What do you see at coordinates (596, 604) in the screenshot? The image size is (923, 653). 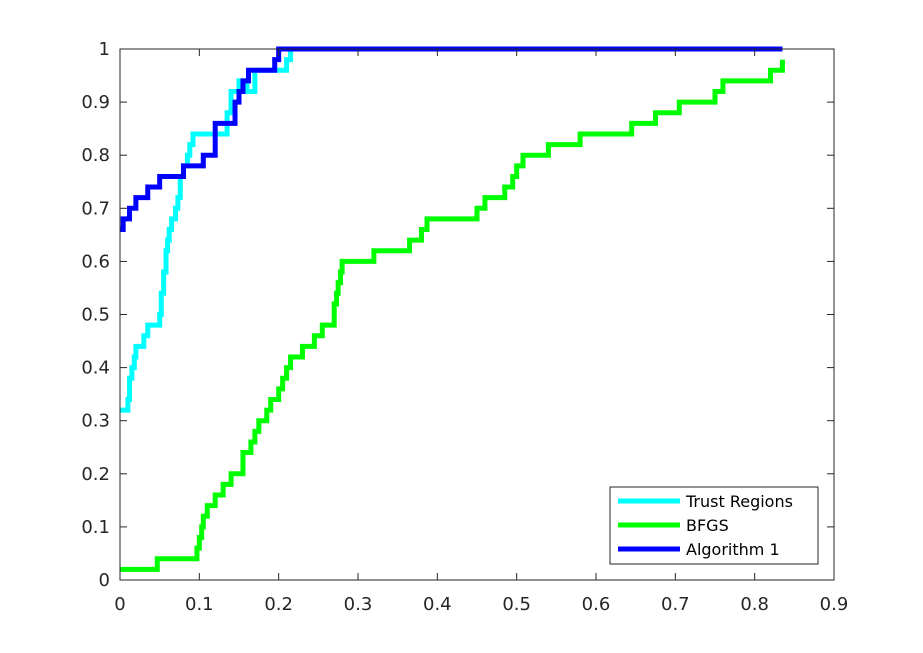 I see `x-tick-label: 0.6` at bounding box center [596, 604].